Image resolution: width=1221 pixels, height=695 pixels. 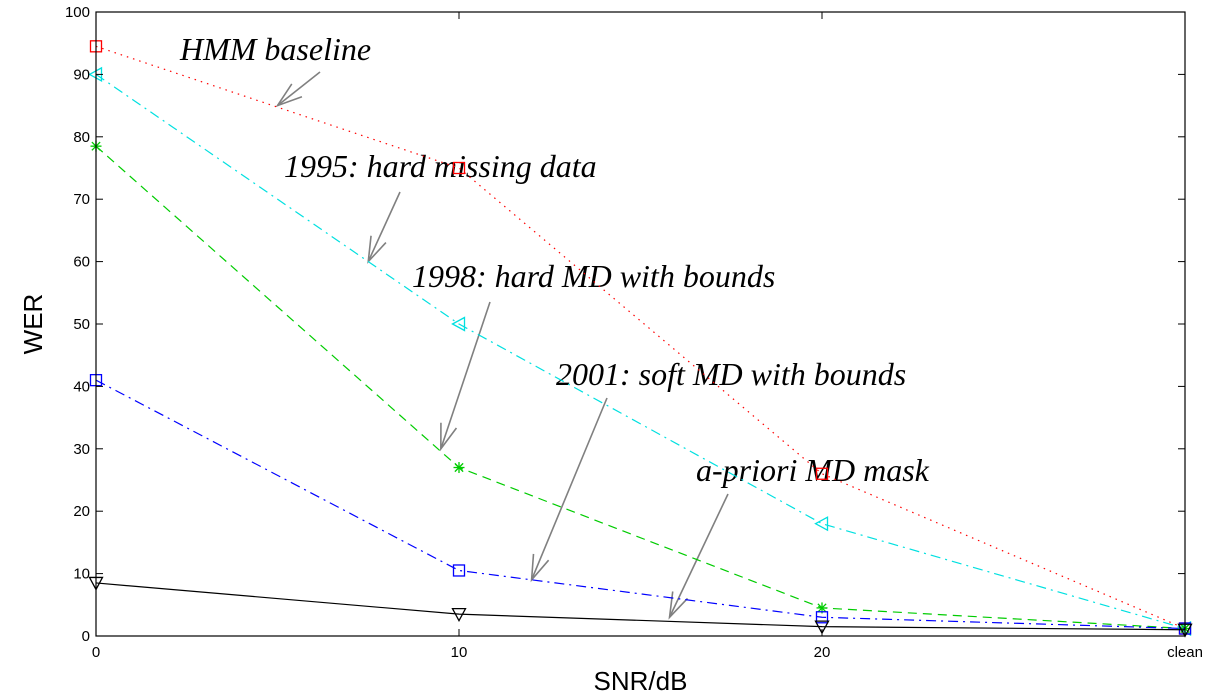 What do you see at coordinates (81, 511) in the screenshot?
I see `y-tick-label: 20` at bounding box center [81, 511].